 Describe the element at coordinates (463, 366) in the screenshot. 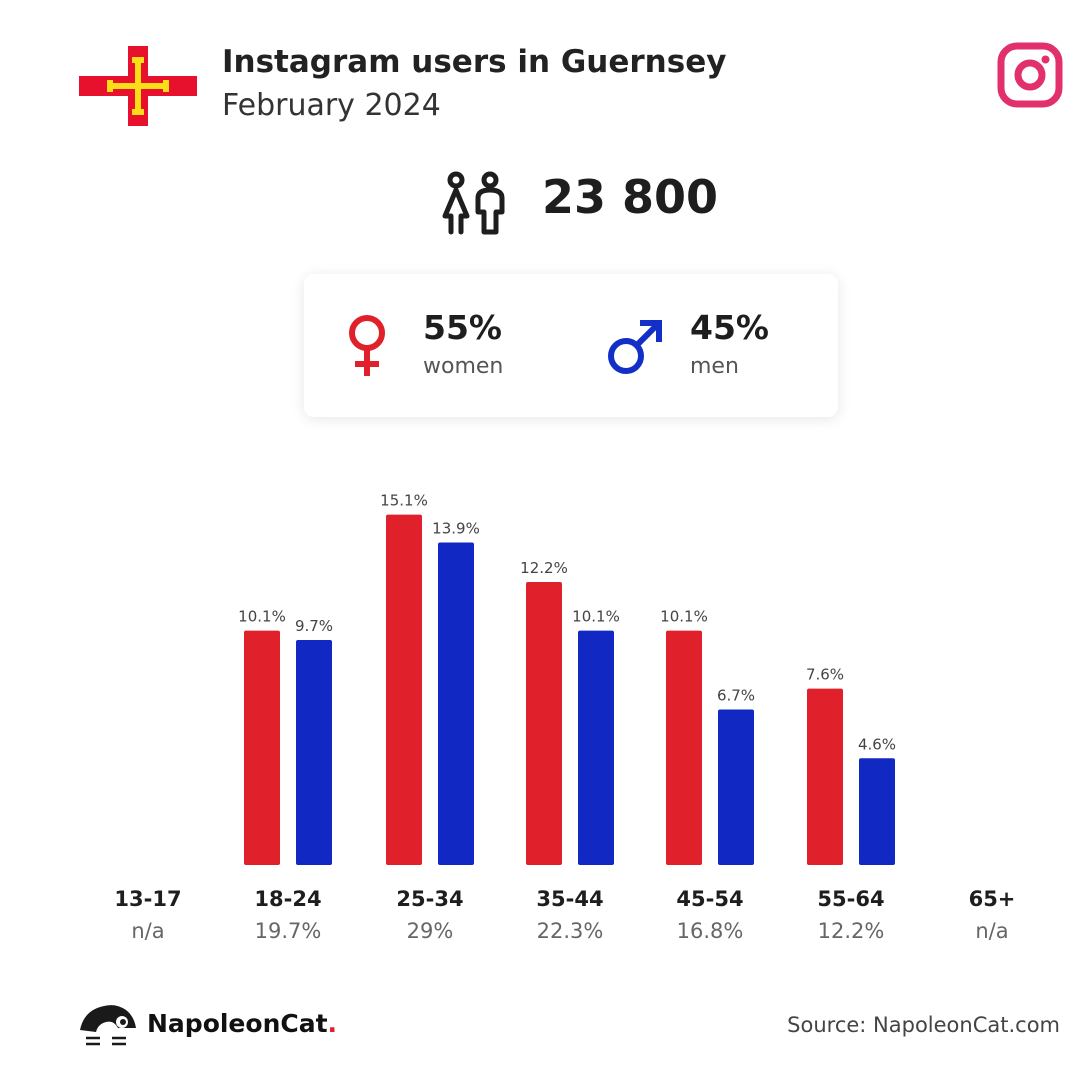

I see `women-label: women` at that location.